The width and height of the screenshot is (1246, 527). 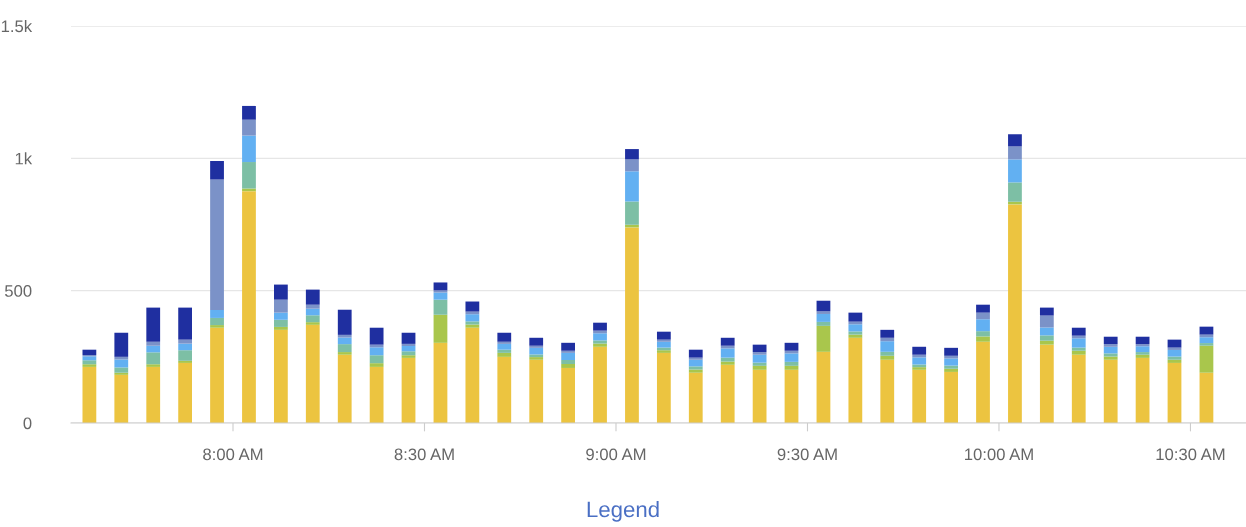 I want to click on x-tick-label: 9:00 AM, so click(x=616, y=454).